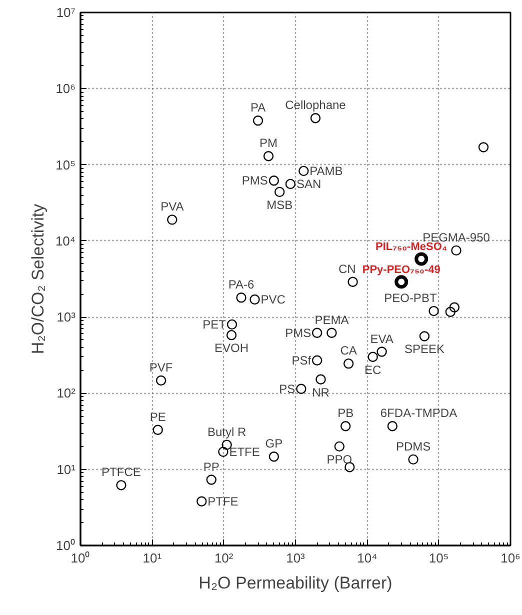  What do you see at coordinates (510, 558) in the screenshot?
I see `x-tick-label: 10⁶` at bounding box center [510, 558].